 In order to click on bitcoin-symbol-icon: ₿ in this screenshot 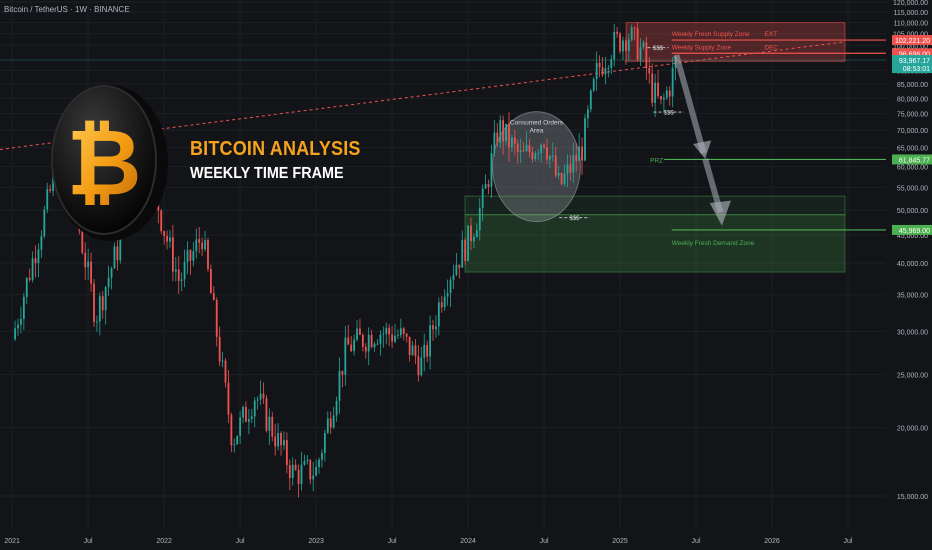, I will do `click(104, 162)`.